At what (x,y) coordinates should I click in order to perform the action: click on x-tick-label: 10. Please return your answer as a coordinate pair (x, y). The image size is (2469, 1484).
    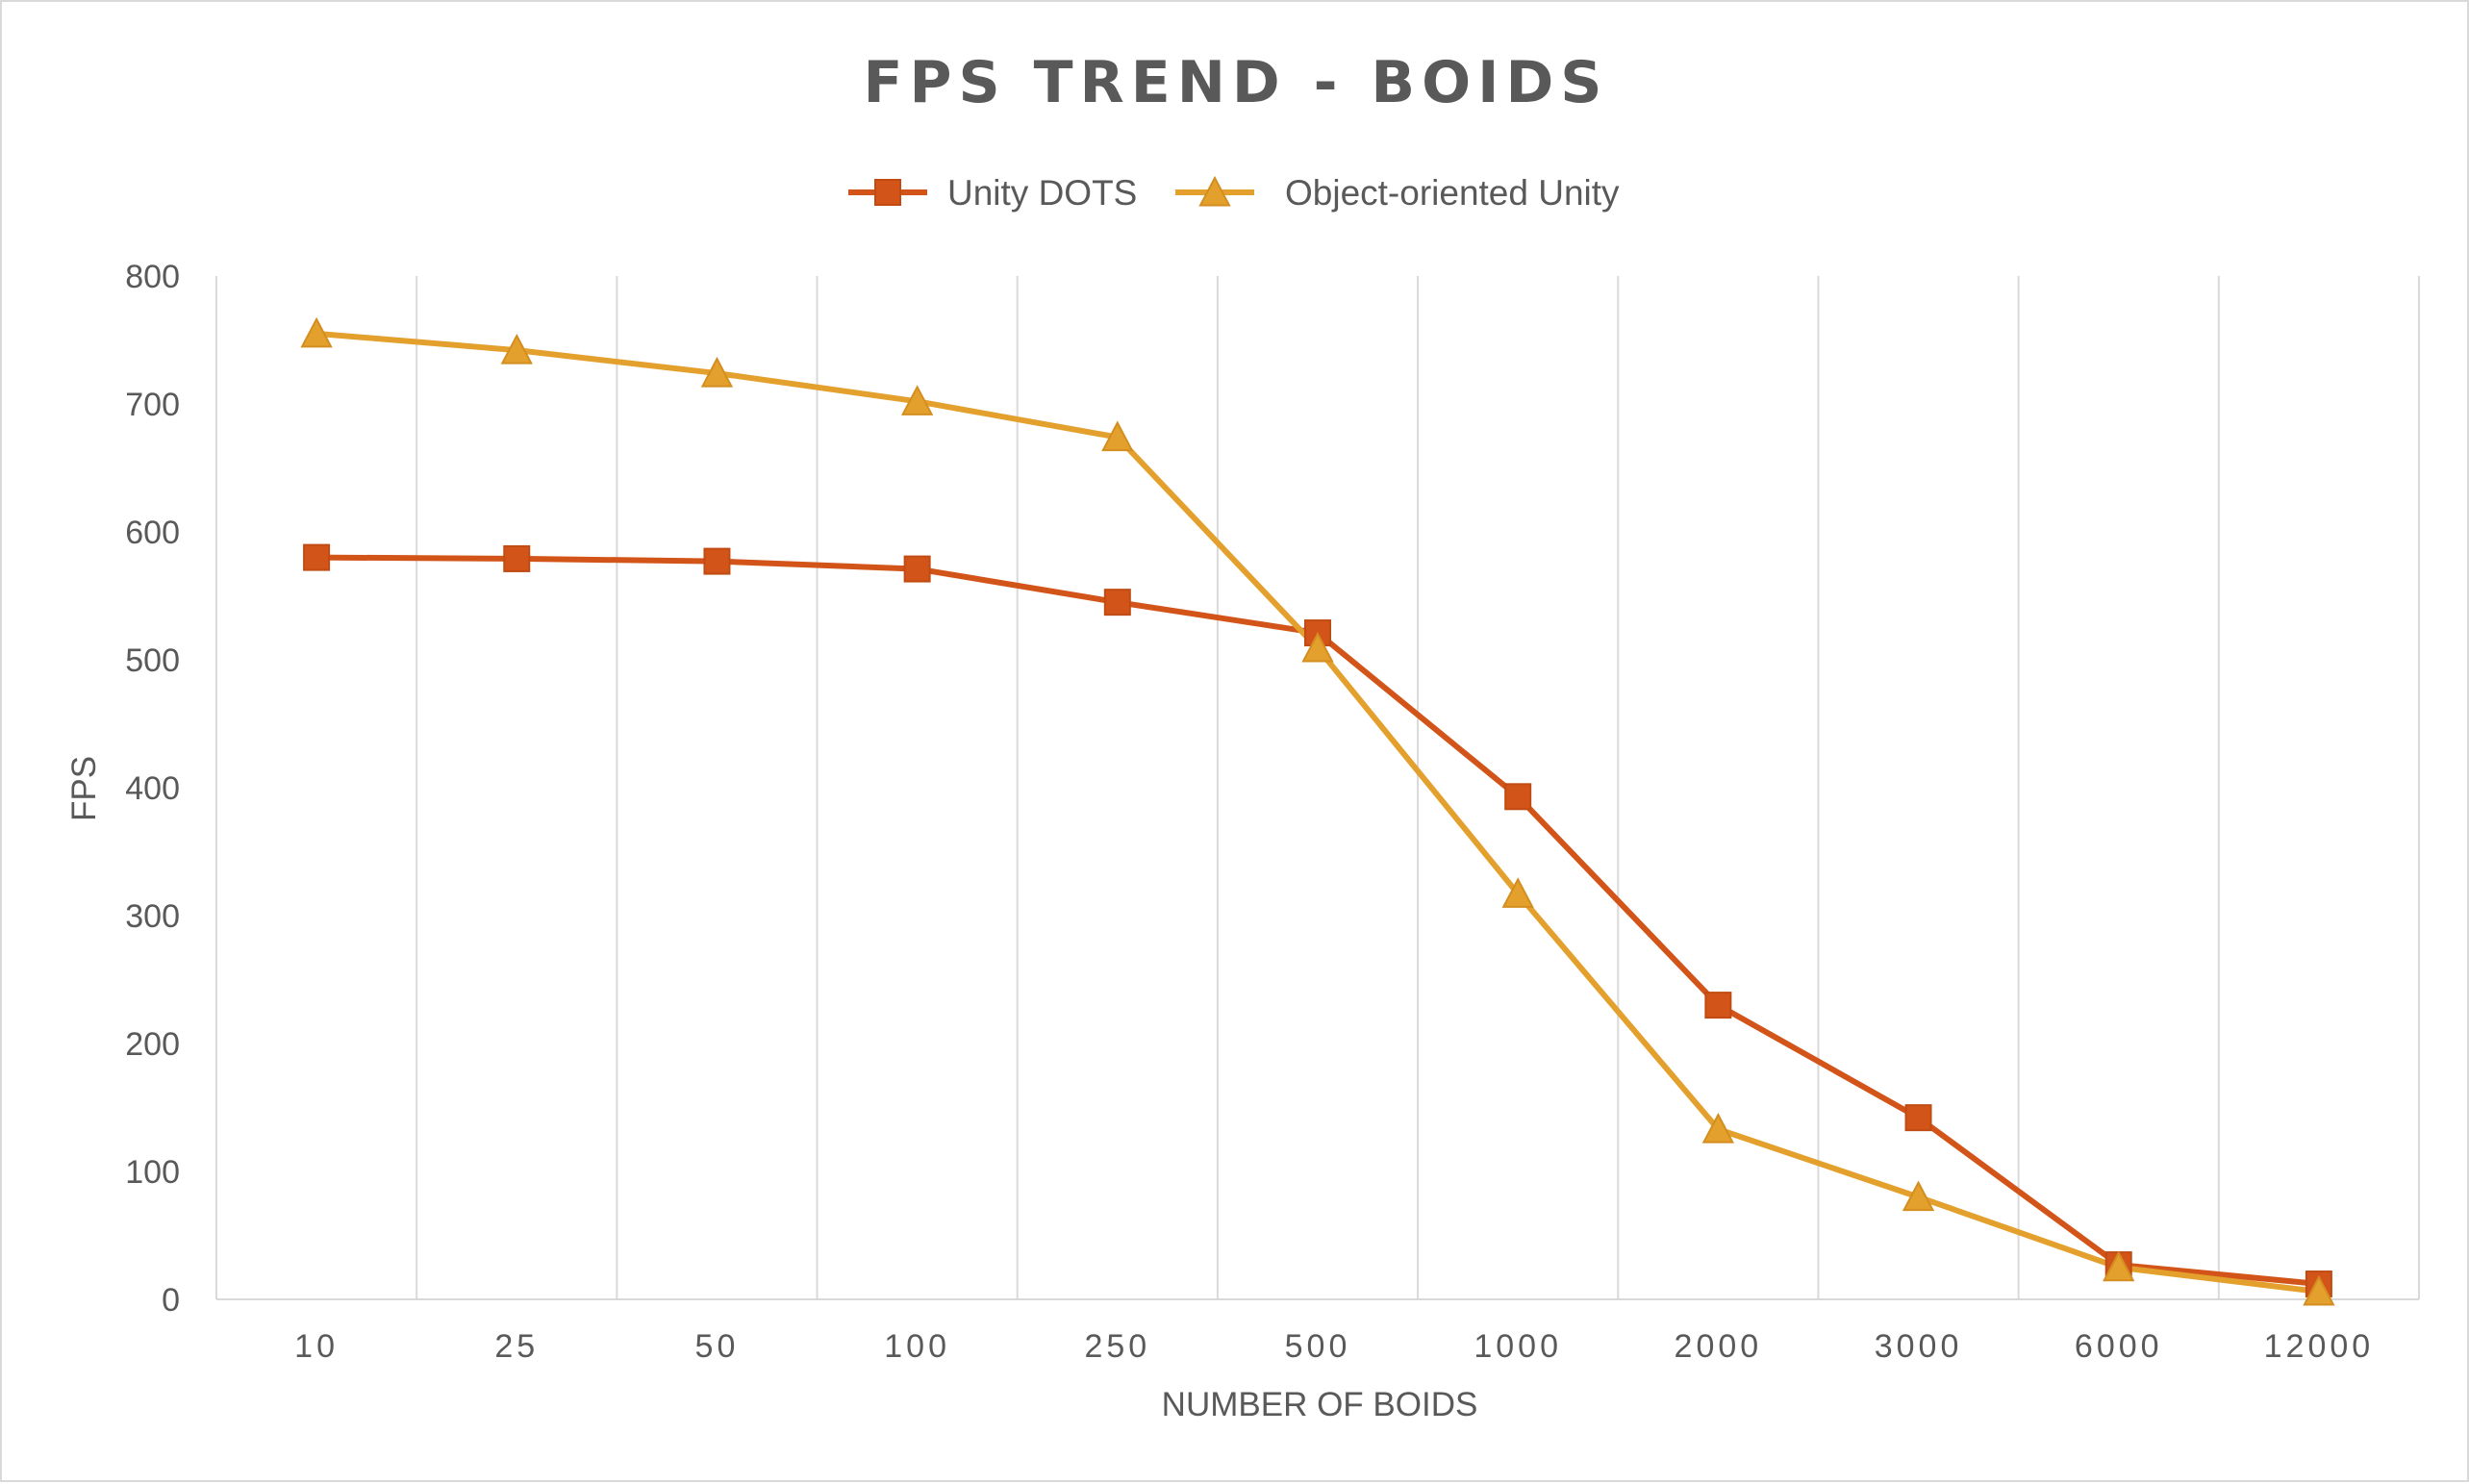
    Looking at the image, I should click on (317, 1347).